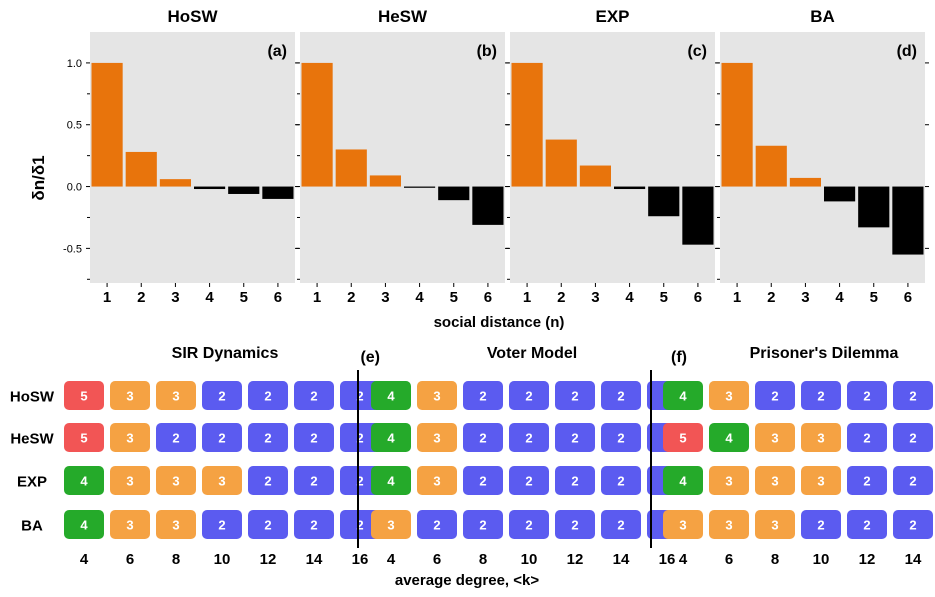  I want to click on panel-letter: (d), so click(907, 51).